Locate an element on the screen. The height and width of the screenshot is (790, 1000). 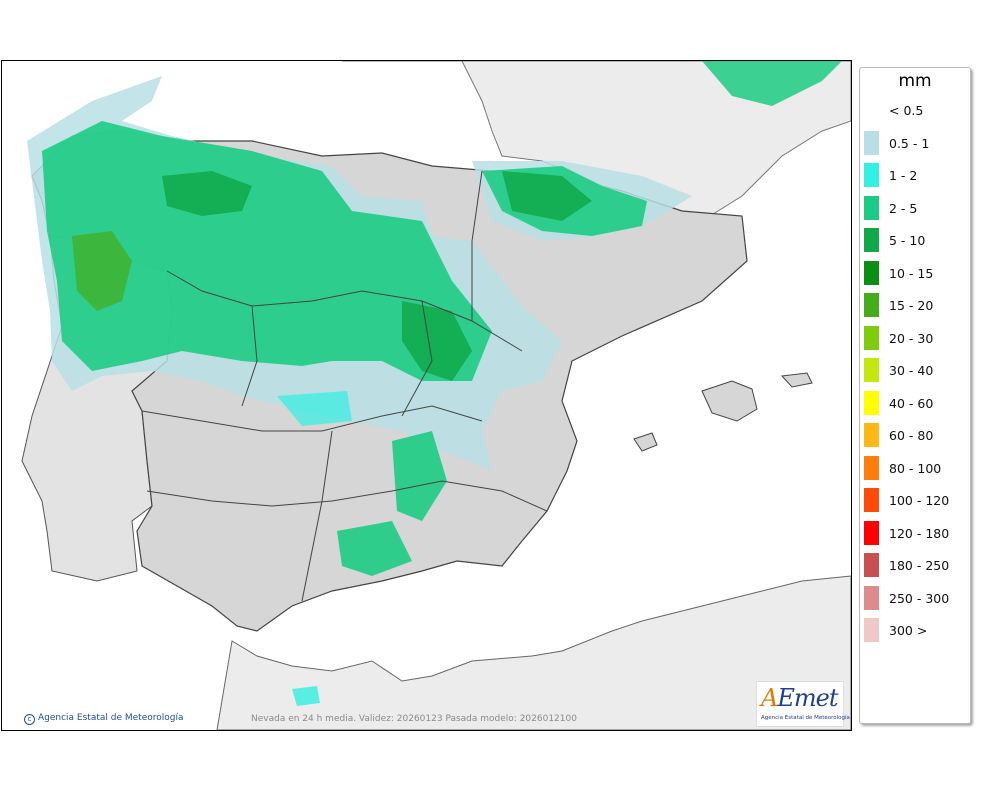
legend-item: 40 - 60 is located at coordinates (916, 402).